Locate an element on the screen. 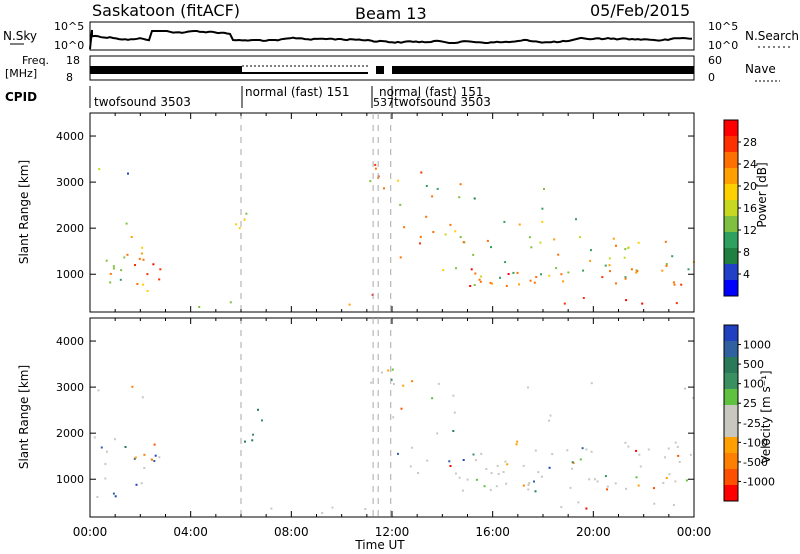 The image size is (800, 554). nsky-panel: N.Sky 10^5 10^0 10^5 10^0 N.Search is located at coordinates (401, 36).